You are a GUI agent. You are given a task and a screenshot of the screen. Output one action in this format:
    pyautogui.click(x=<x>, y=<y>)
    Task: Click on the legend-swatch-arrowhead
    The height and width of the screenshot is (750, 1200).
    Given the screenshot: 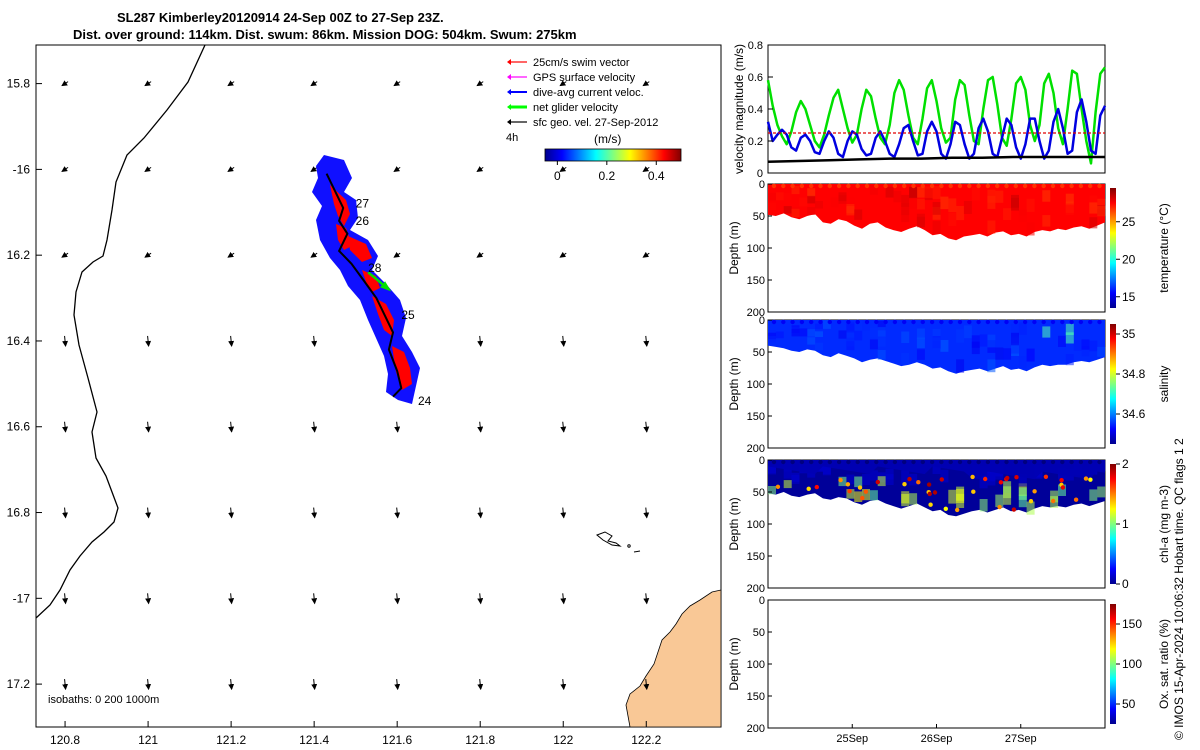 What is the action you would take?
    pyautogui.click(x=509, y=62)
    